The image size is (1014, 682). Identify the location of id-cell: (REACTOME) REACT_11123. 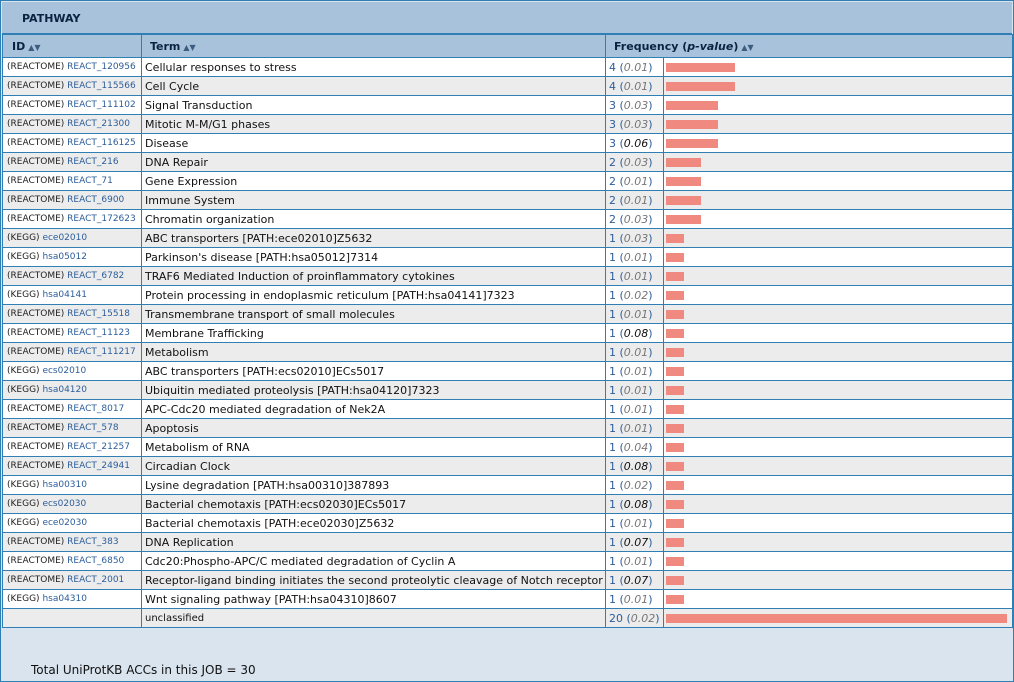
(72, 333).